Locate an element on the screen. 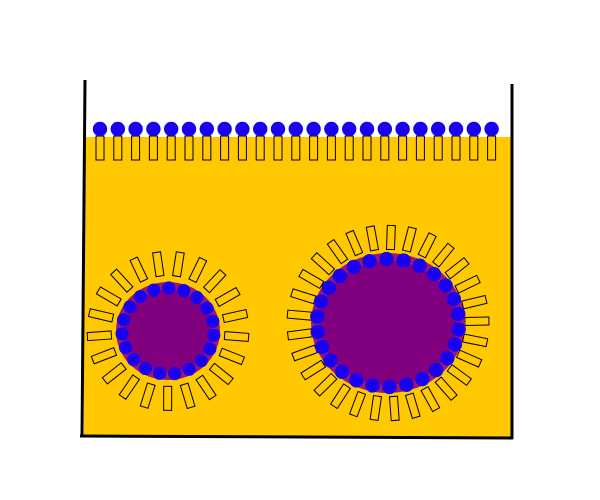 The width and height of the screenshot is (600, 500). micelle-core is located at coordinates (168, 331).